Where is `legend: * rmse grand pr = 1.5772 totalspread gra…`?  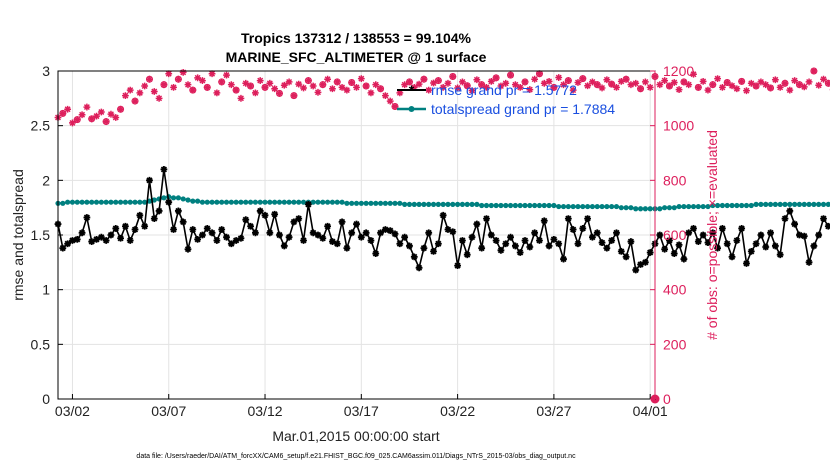
legend: * rmse grand pr = 1.5772 totalspread gra… is located at coordinates (506, 99).